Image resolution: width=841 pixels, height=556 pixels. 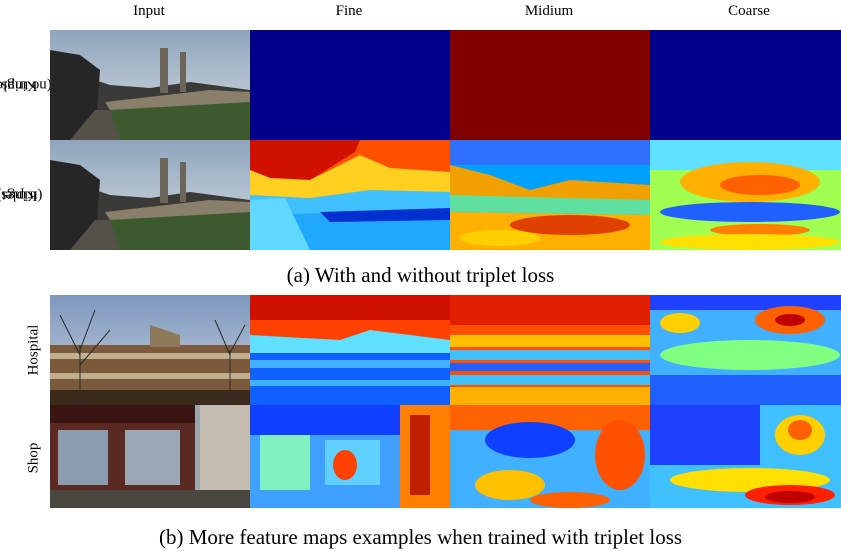 What do you see at coordinates (745, 456) in the screenshot?
I see `shop-coarse-map` at bounding box center [745, 456].